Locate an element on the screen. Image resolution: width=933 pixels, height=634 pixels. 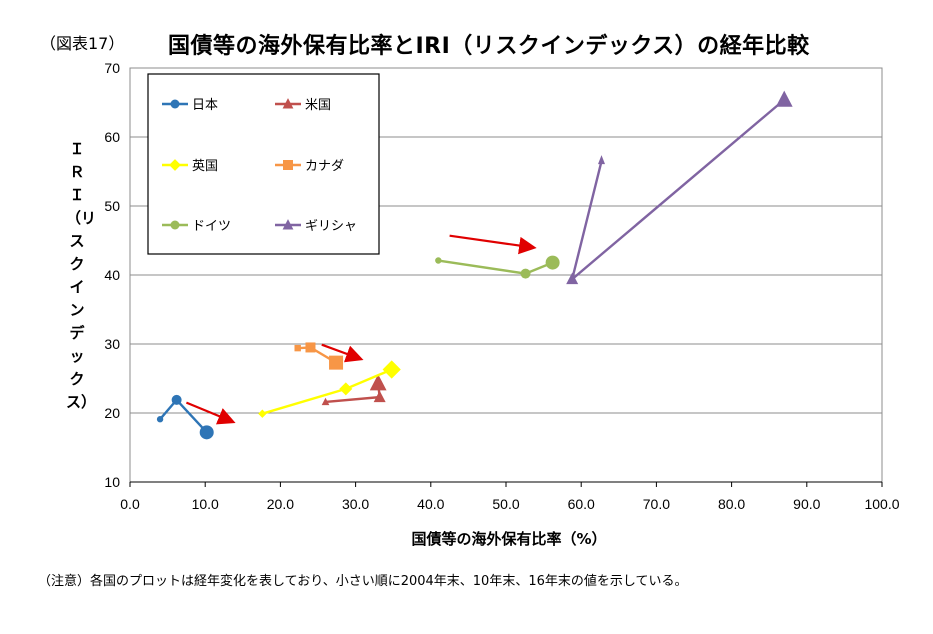
series-日本 is located at coordinates (185, 417).